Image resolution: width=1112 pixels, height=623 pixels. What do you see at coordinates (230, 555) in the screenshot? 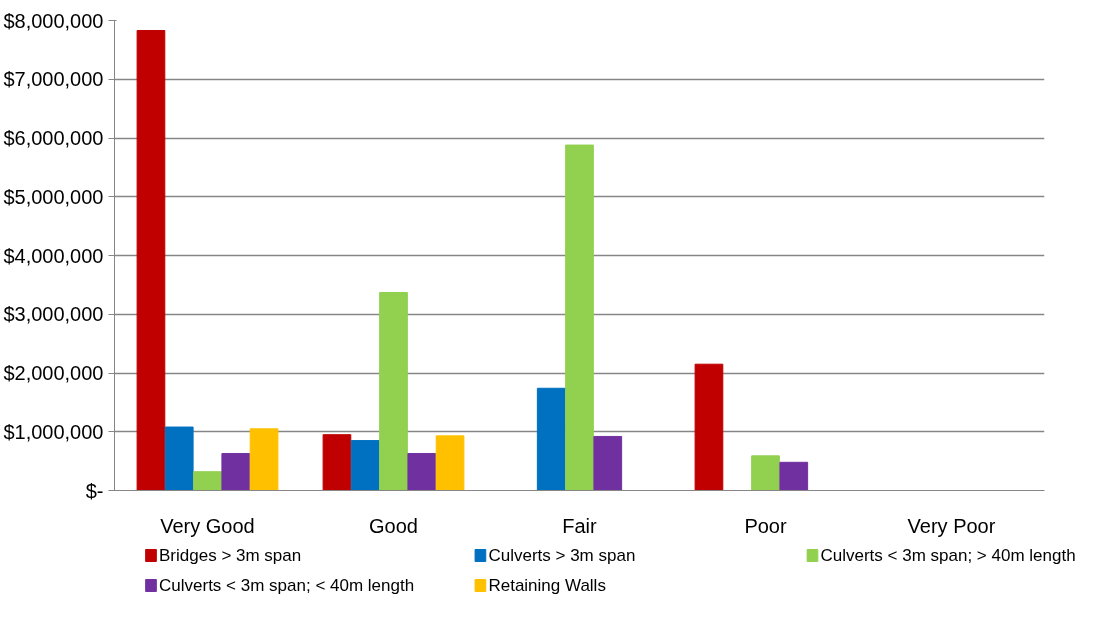
I see `legend-label: Bridges > 3m span` at bounding box center [230, 555].